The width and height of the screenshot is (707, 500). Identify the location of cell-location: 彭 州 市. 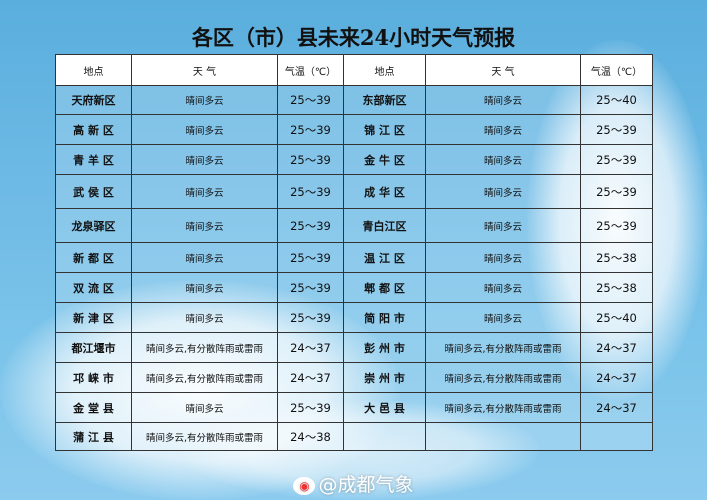
(384, 347).